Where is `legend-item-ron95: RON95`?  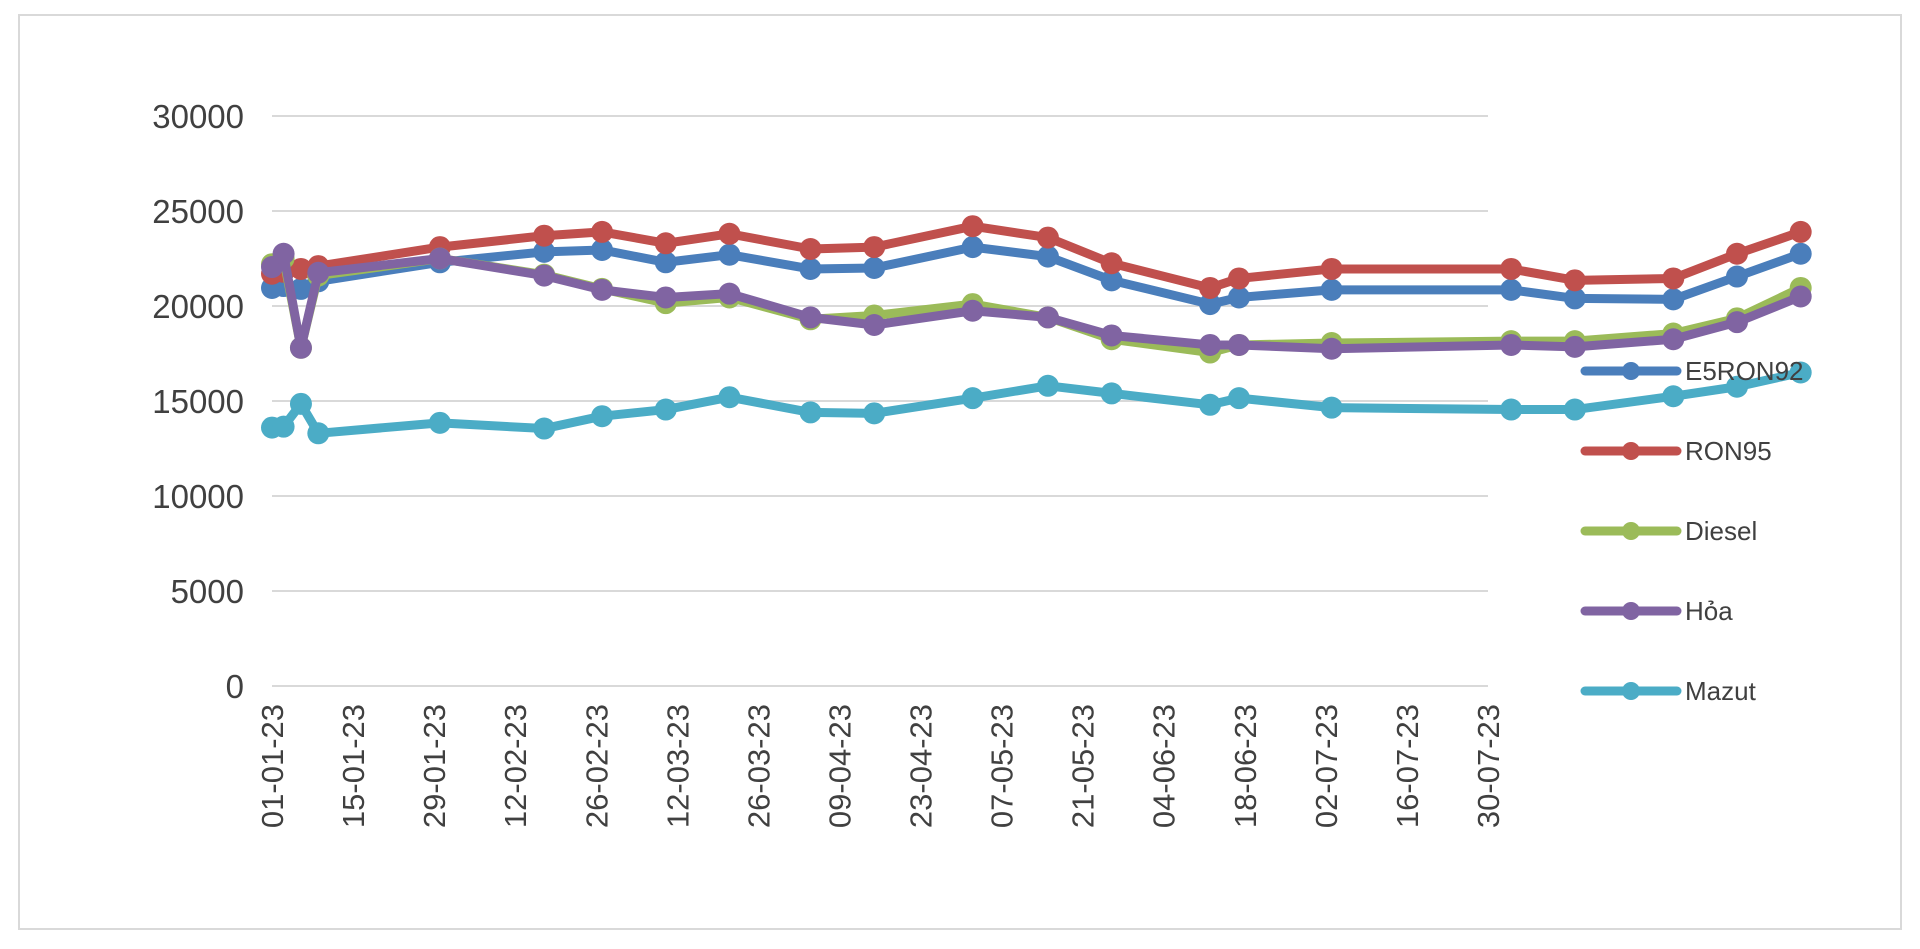 legend-item-ron95: RON95 is located at coordinates (1676, 451).